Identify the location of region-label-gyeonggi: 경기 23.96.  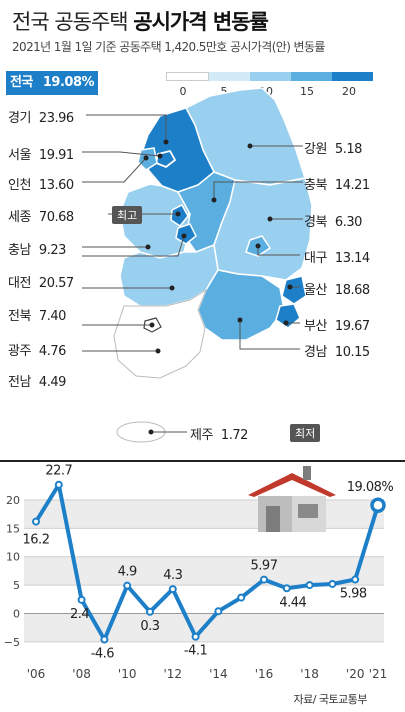
(41, 116).